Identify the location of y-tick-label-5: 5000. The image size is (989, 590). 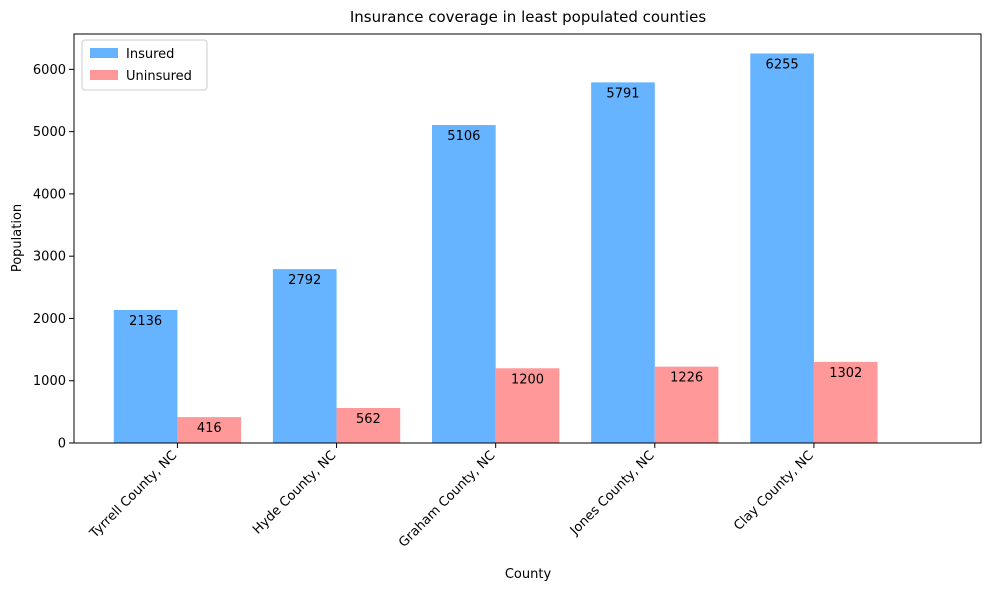
(49, 132).